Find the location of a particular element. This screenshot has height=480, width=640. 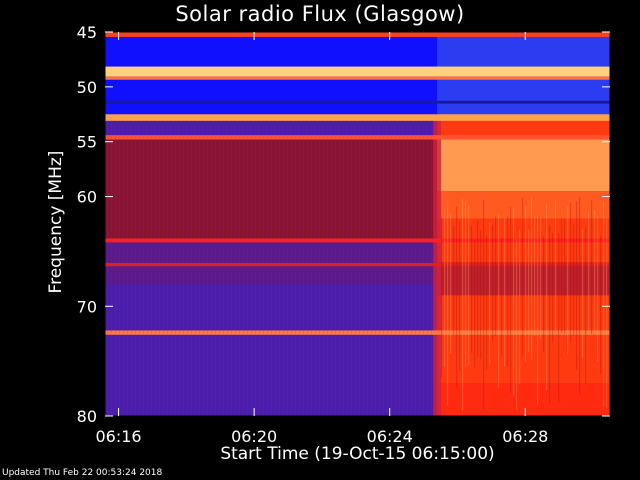

x-tick-label: 06:16 is located at coordinates (119, 436).